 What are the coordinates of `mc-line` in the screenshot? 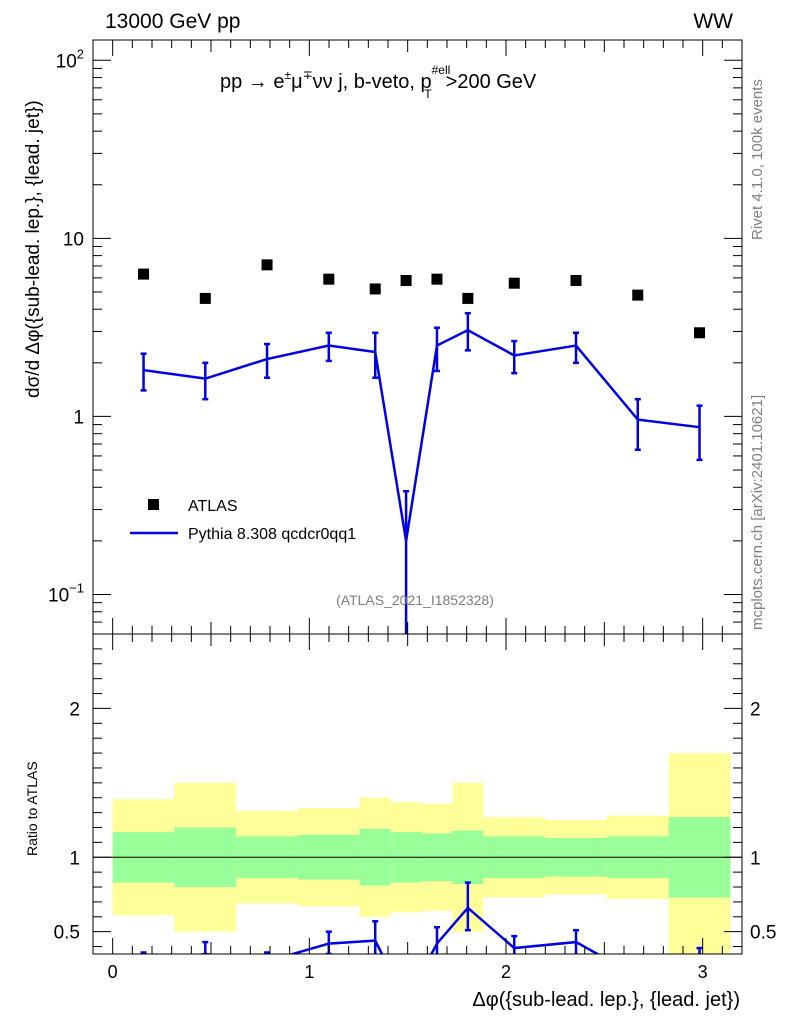 It's located at (421, 435).